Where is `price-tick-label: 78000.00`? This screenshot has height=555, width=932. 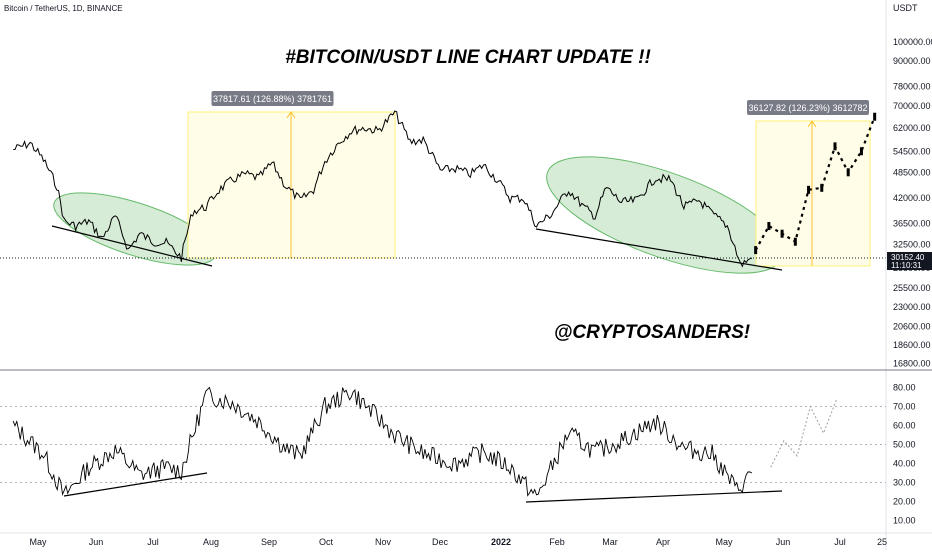
price-tick-label: 78000.00 is located at coordinates (912, 87).